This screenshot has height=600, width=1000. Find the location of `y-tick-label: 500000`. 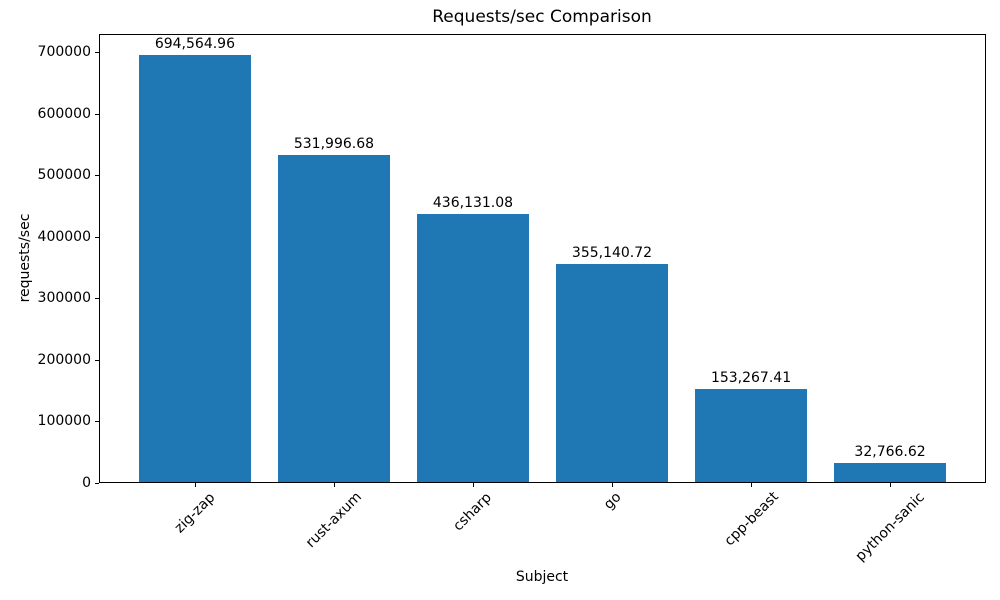

y-tick-label: 500000 is located at coordinates (64, 175).